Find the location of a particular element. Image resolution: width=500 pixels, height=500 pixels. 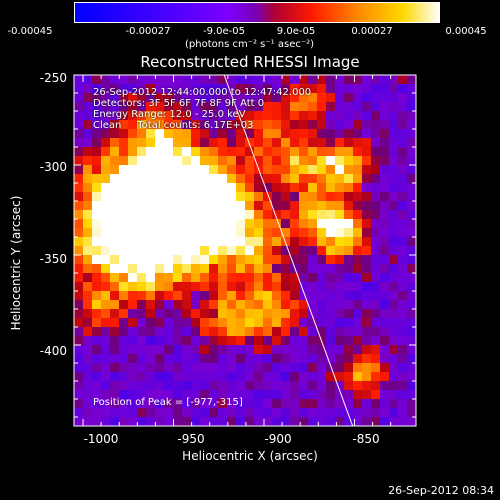

colorbar-tick-label: 0.00027 is located at coordinates (372, 31).